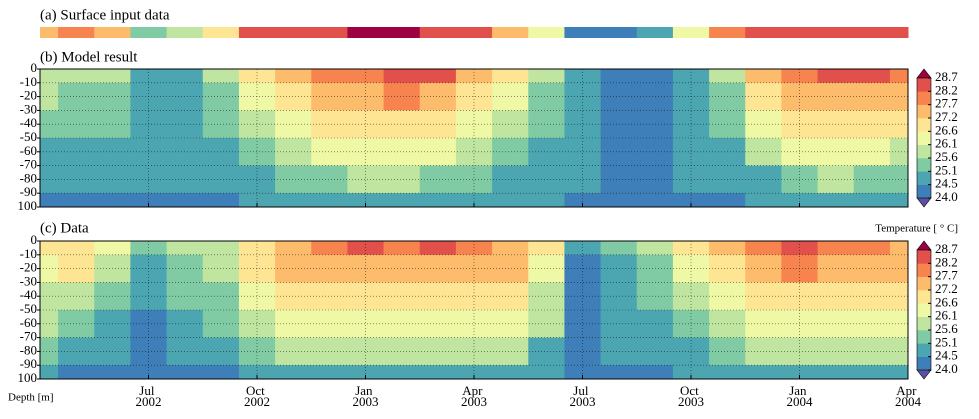 The width and height of the screenshot is (979, 419). I want to click on colorbar-tick-label: 25.6, so click(946, 156).